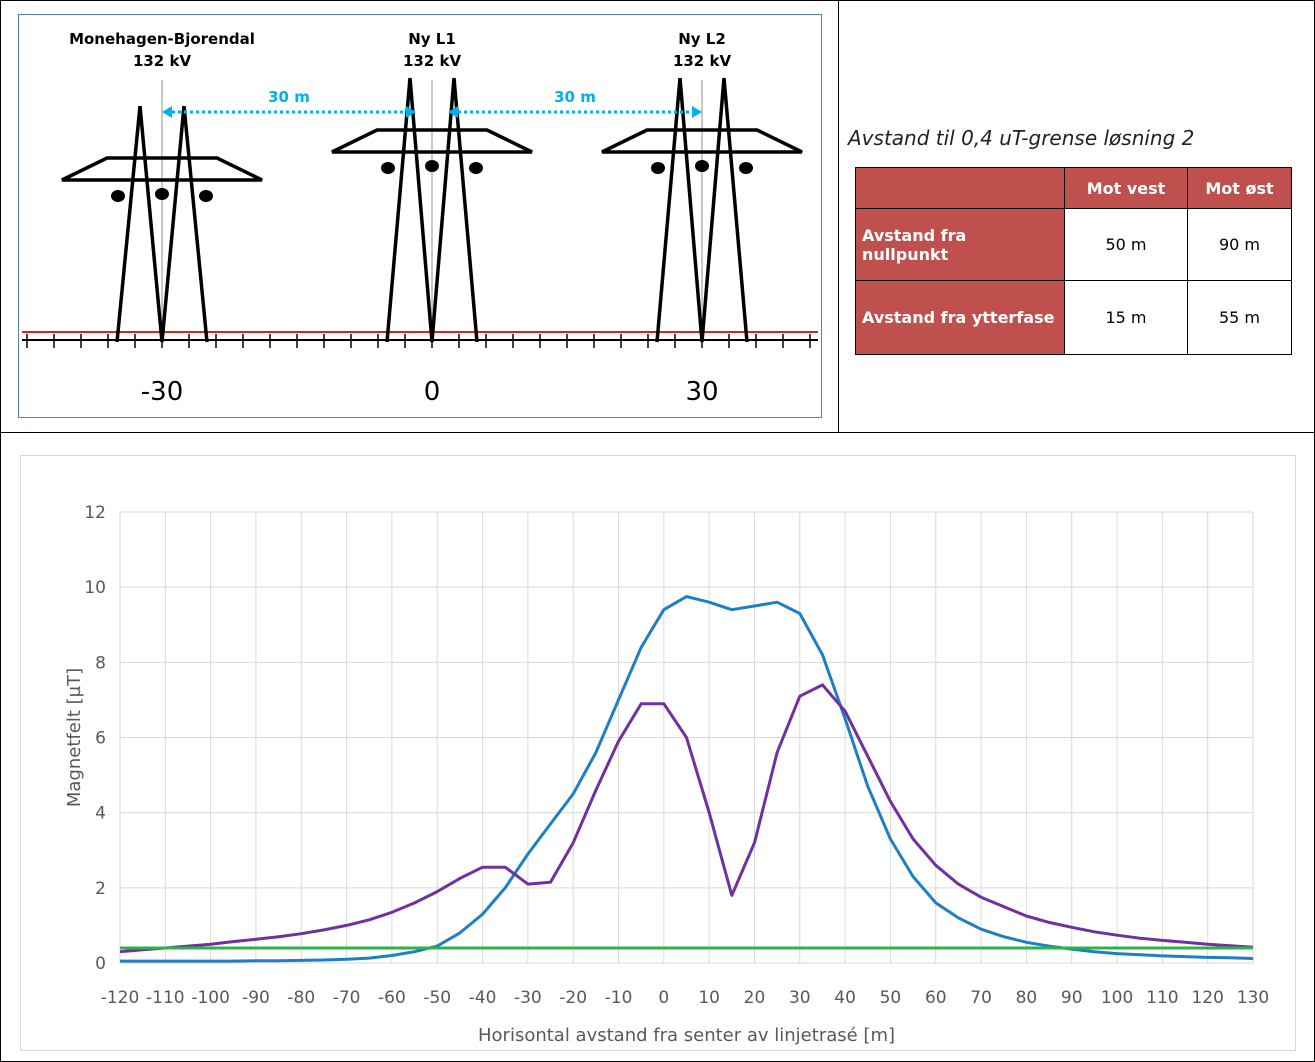  I want to click on x-tick-label: -10, so click(619, 998).